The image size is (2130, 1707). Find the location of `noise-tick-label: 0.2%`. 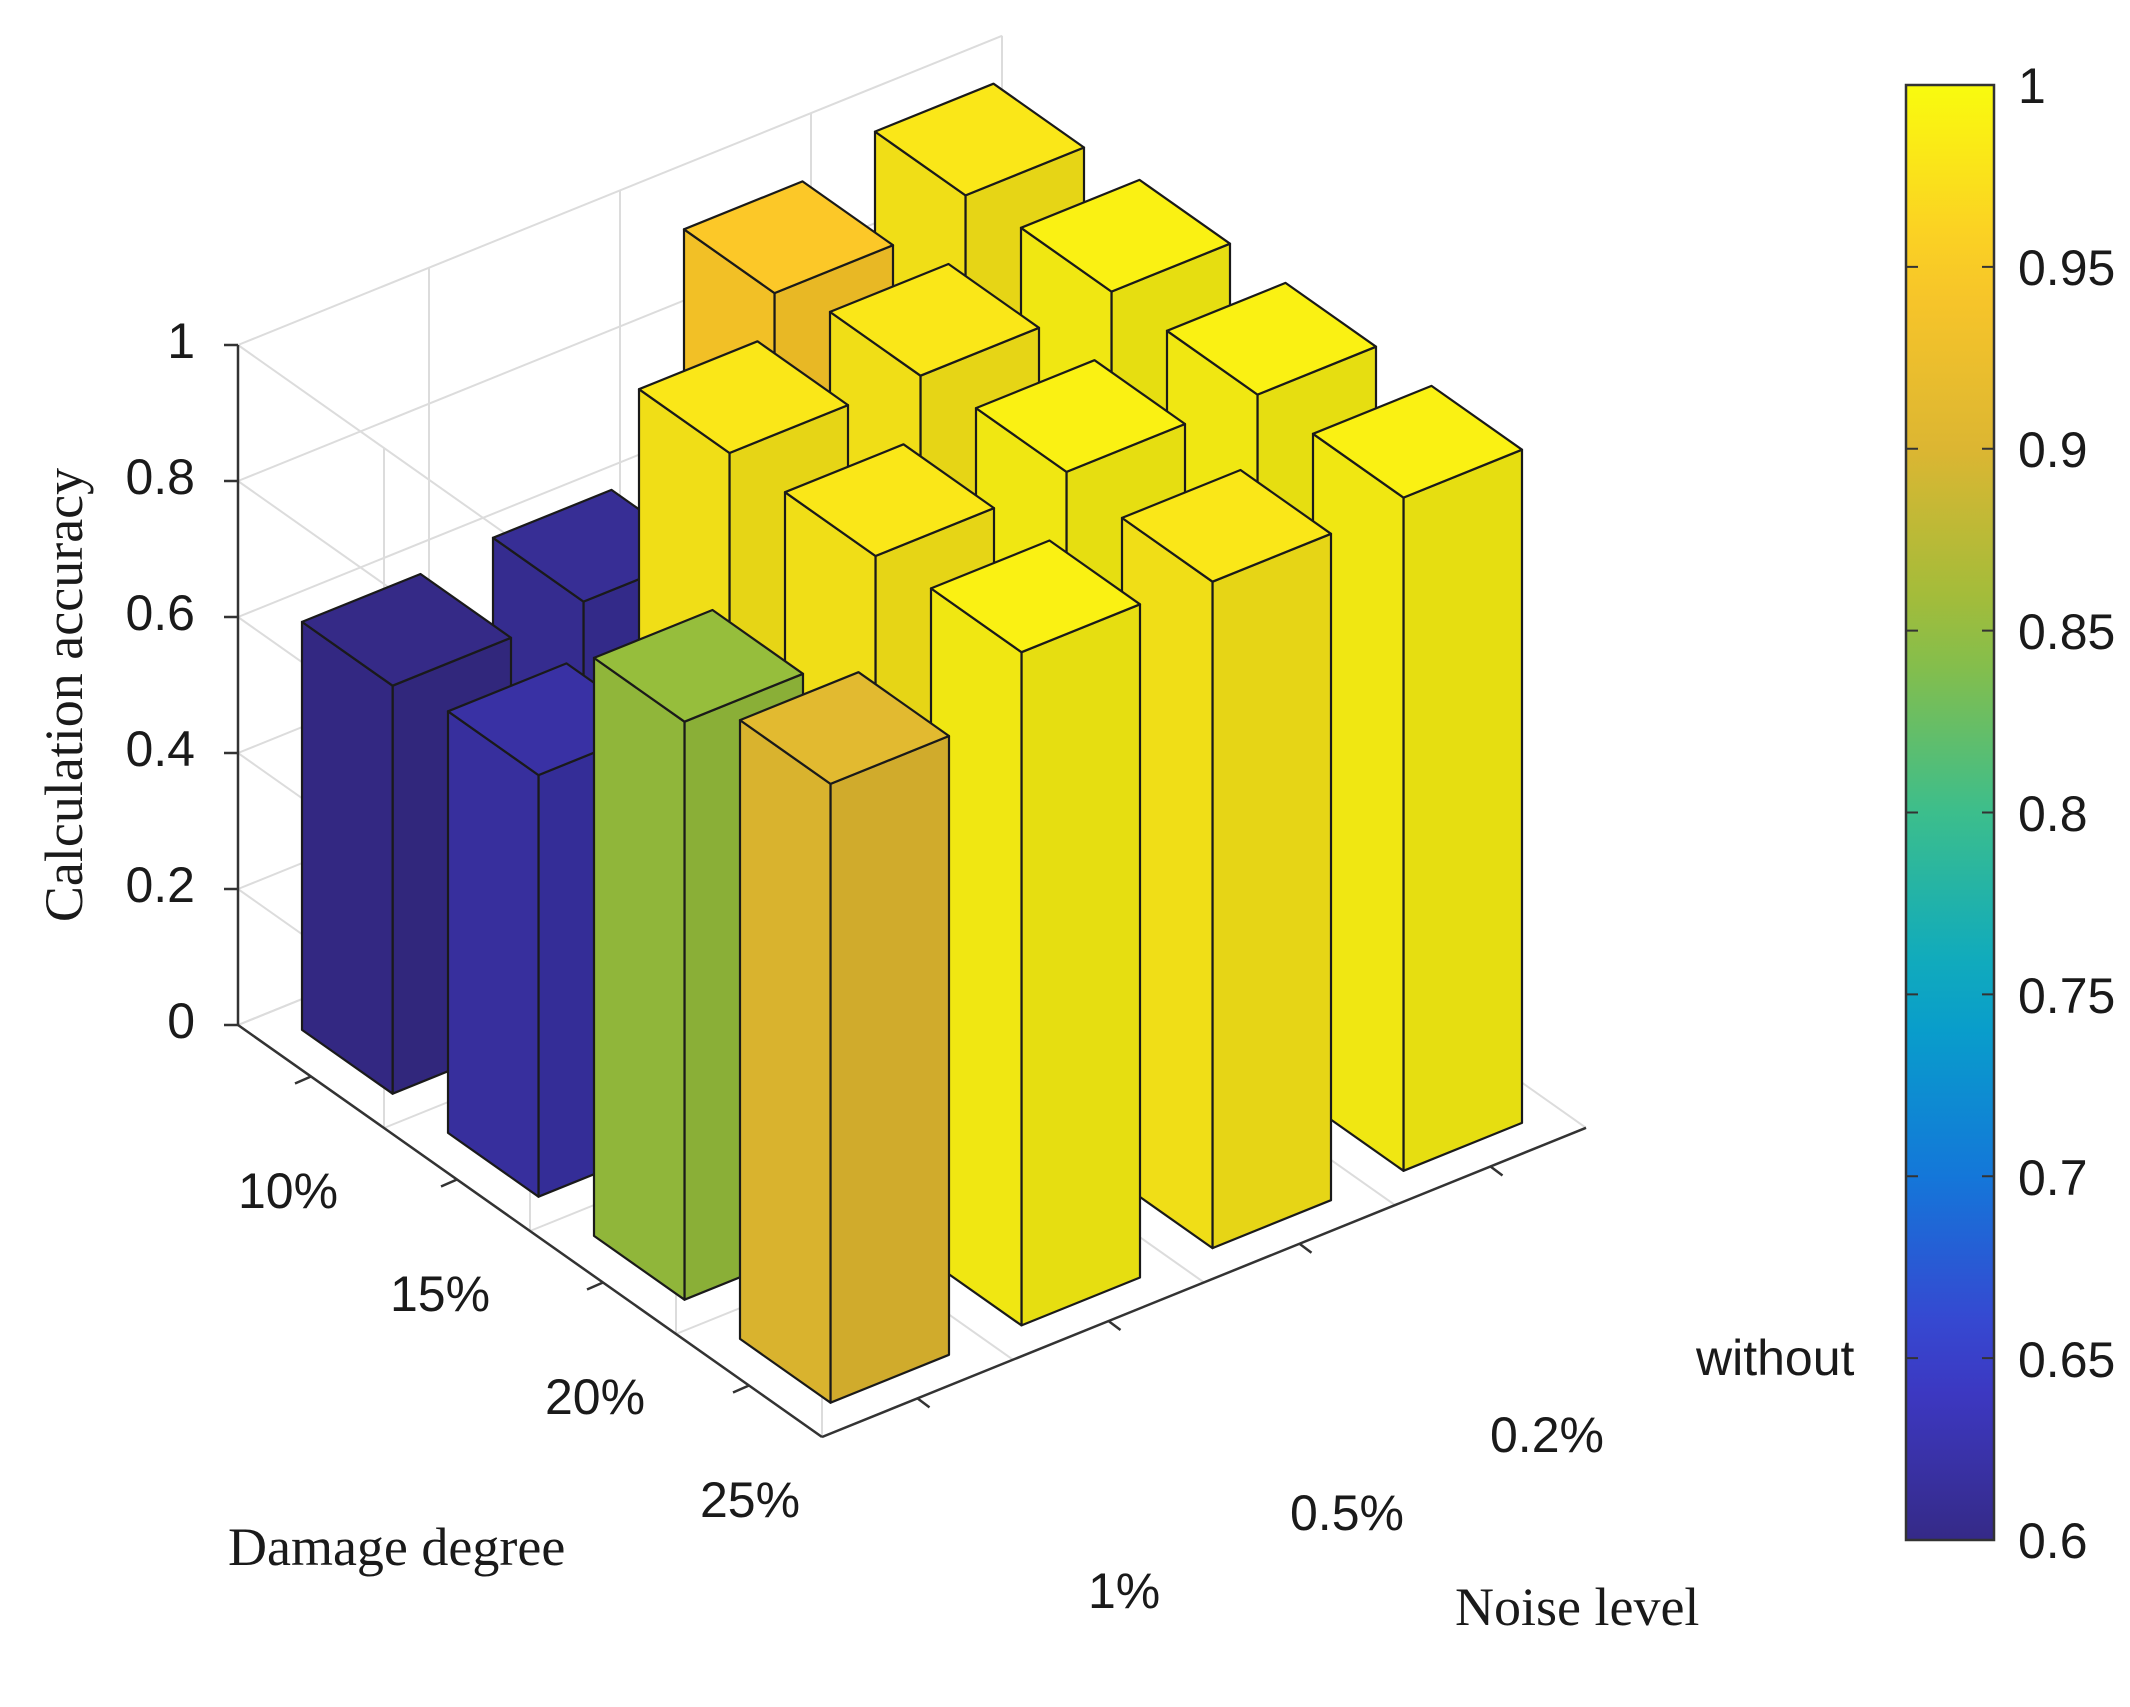

noise-tick-label: 0.2% is located at coordinates (1547, 1435).